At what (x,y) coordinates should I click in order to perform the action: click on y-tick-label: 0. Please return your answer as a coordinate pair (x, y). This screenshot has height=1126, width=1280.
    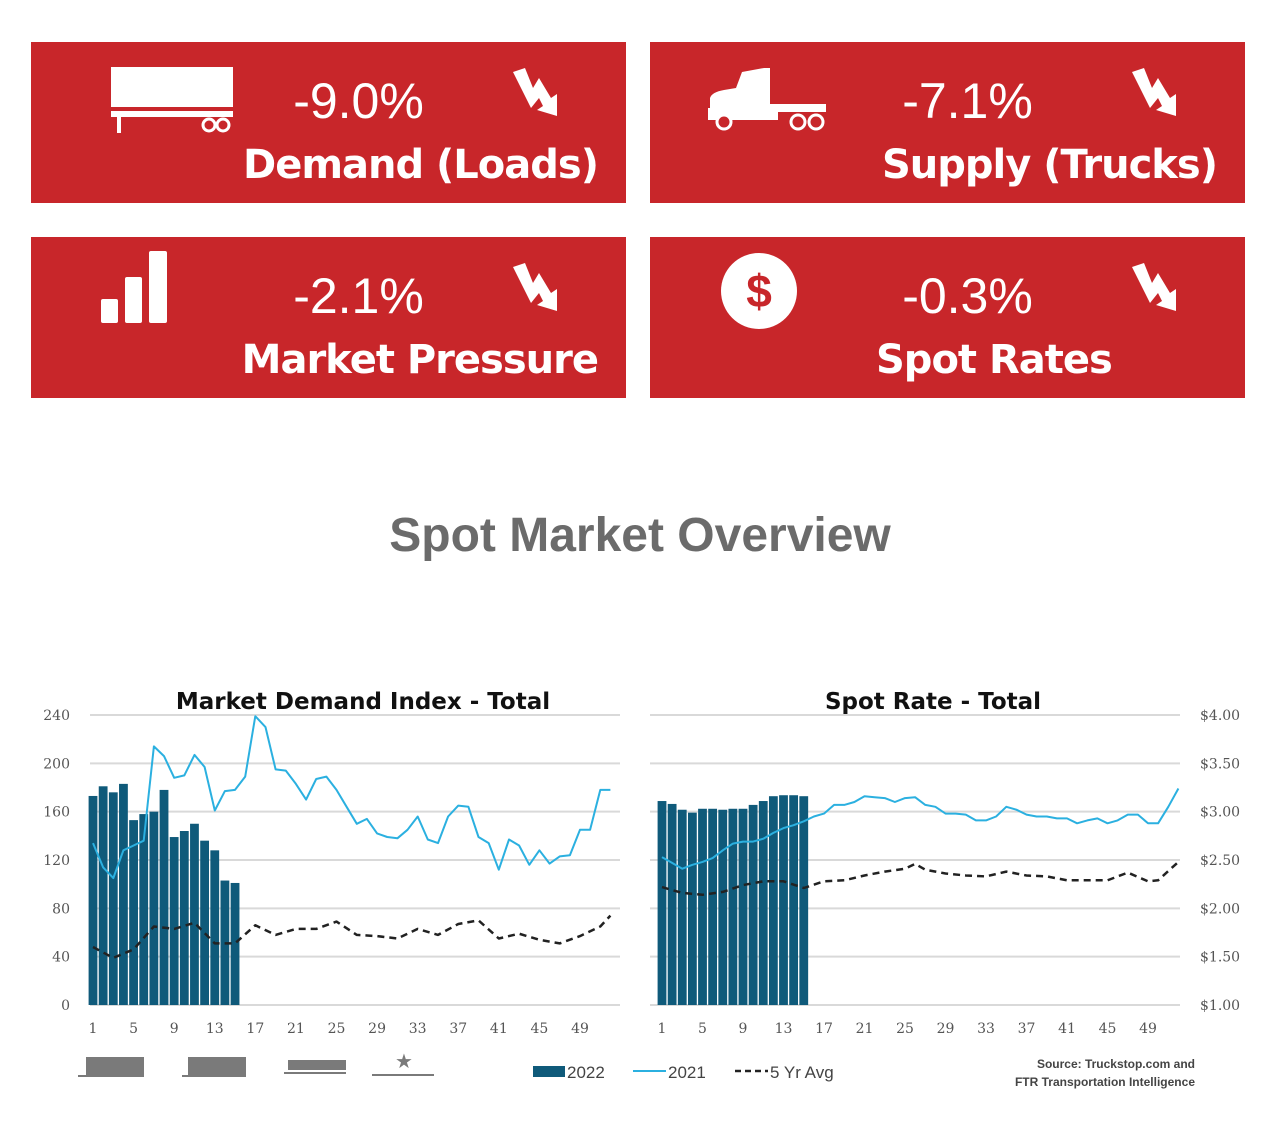
    Looking at the image, I should click on (65, 1006).